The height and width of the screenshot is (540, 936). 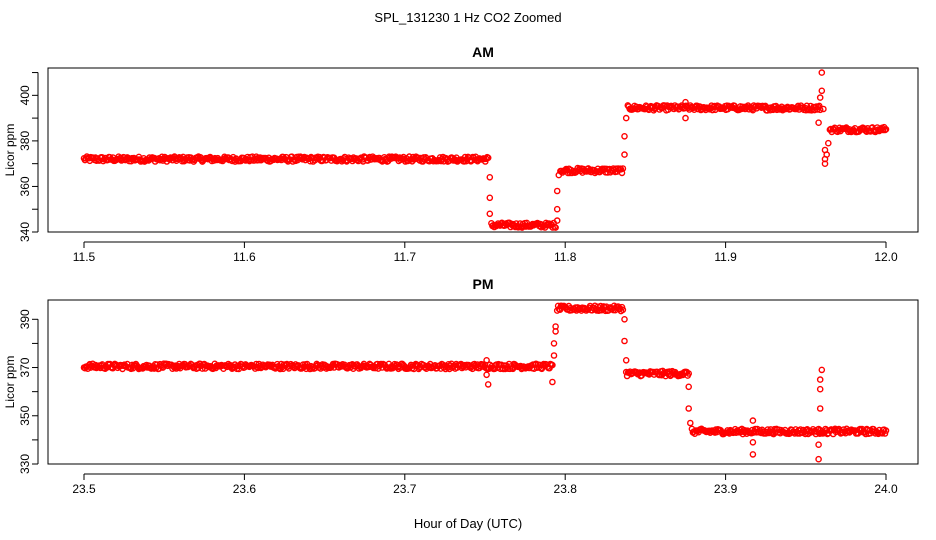 I want to click on x-tick-label: 11.8, so click(x=565, y=257).